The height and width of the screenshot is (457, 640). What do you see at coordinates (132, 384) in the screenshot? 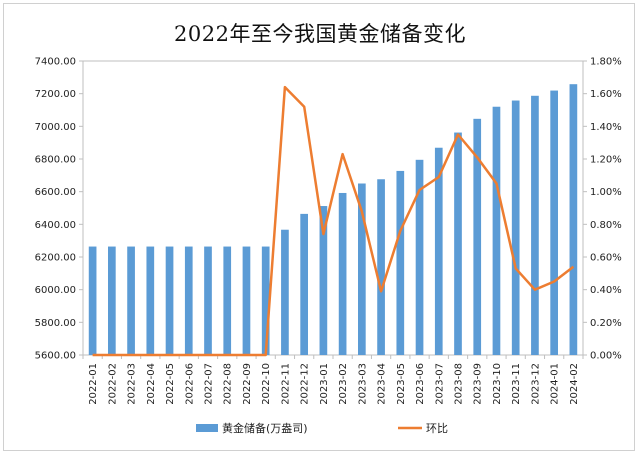
I see `x-axis-tick-label: 2022-03` at bounding box center [132, 384].